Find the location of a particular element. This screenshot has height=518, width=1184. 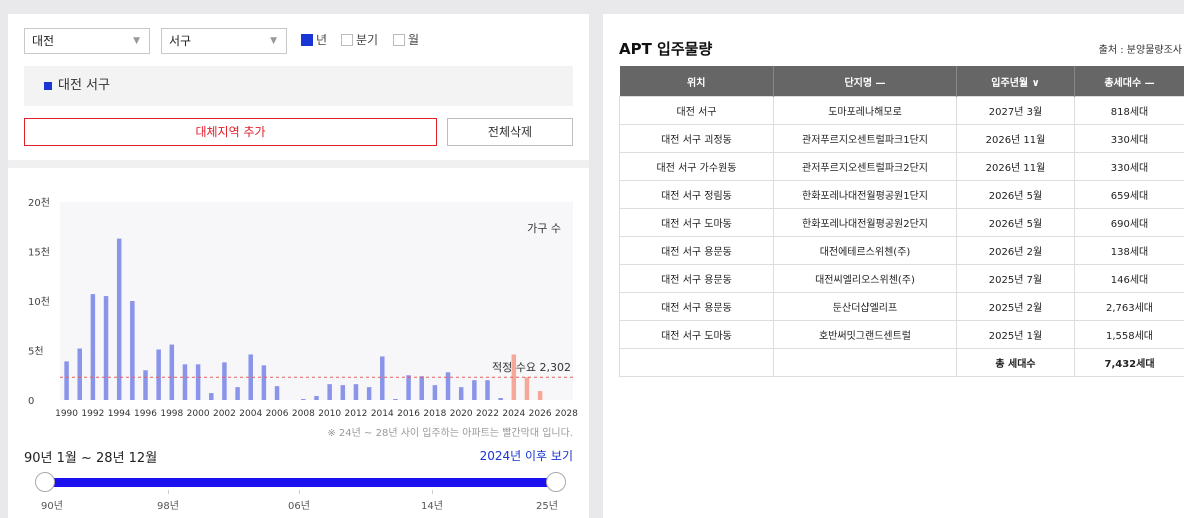

table-row: 대전 서구 정림동 한화포레나대전월평공원1단지 2026년 5월 659세대 is located at coordinates (901, 194).